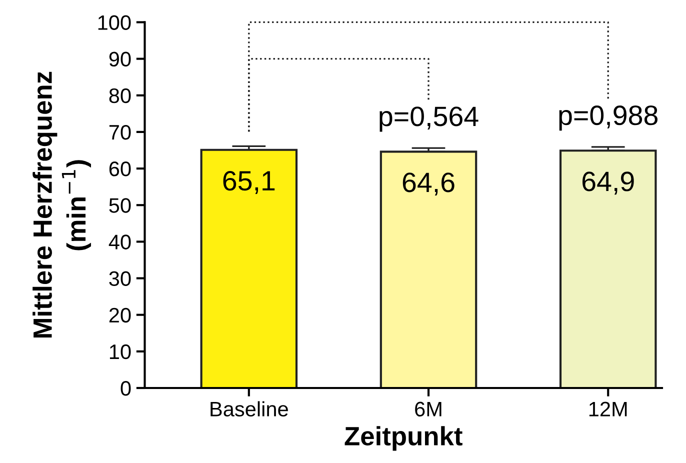  Describe the element at coordinates (120, 352) in the screenshot. I see `y-tick-label: 10` at that location.